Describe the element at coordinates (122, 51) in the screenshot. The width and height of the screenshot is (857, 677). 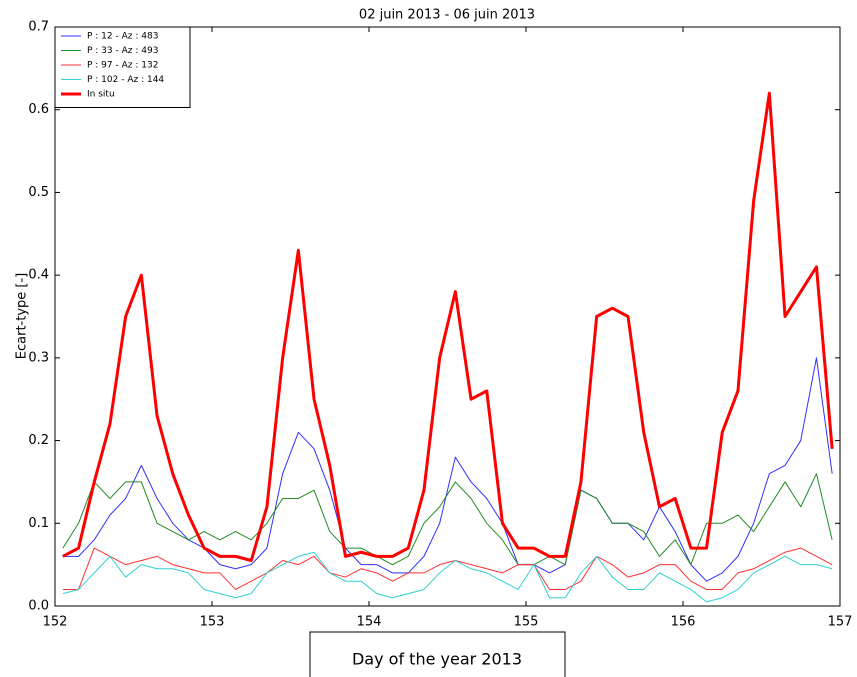
I see `legend-label: P : 33 - Az : 493` at that location.